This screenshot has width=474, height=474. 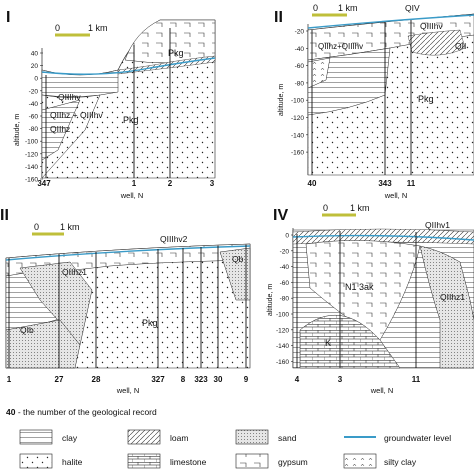 I want to click on legend-label-clay: clay, so click(x=70, y=438).